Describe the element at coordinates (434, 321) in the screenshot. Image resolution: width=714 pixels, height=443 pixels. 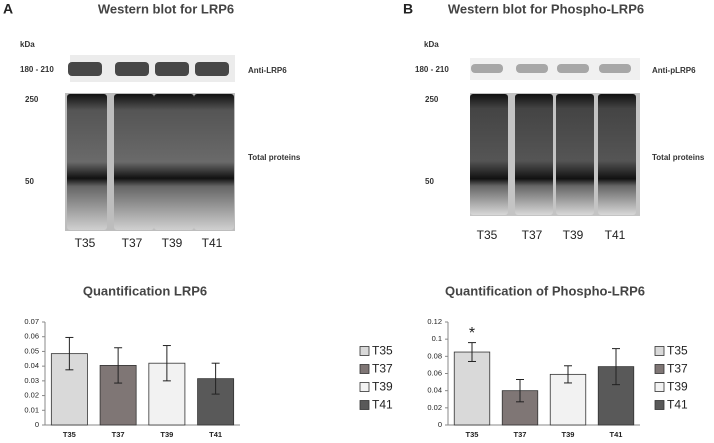
I see `y-tick-label: 0.12` at that location.